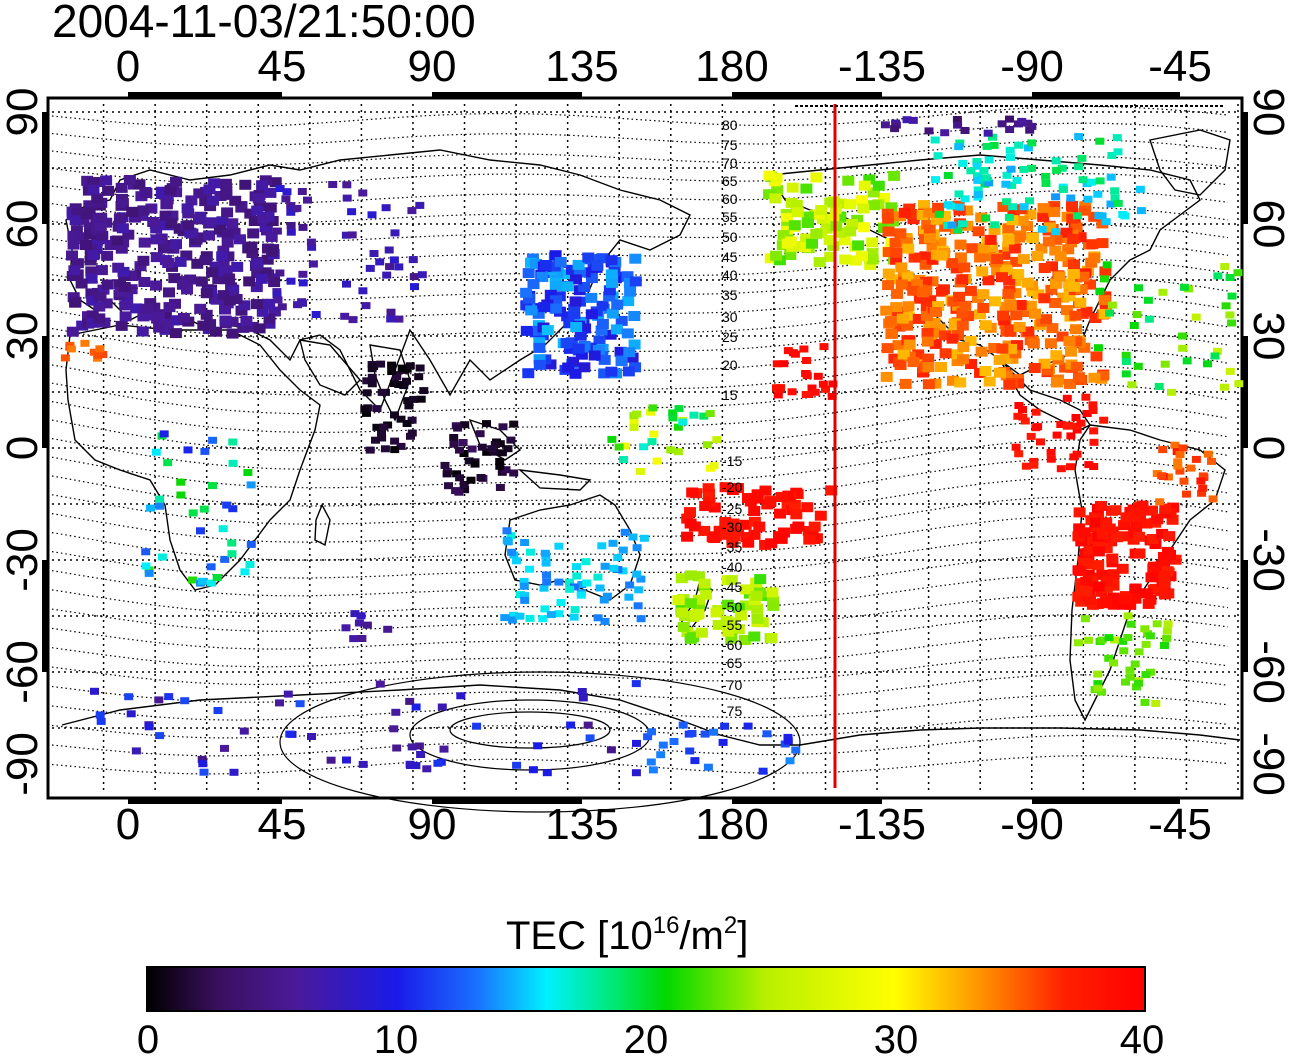  What do you see at coordinates (730, 237) in the screenshot?
I see `contour-label: 50` at bounding box center [730, 237].